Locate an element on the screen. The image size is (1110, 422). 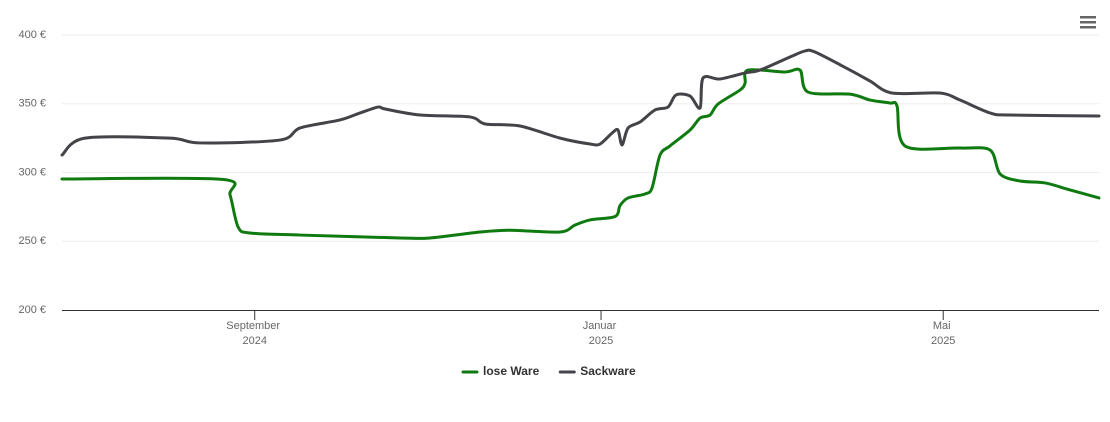
legend-item: lose Ware is located at coordinates (500, 371).